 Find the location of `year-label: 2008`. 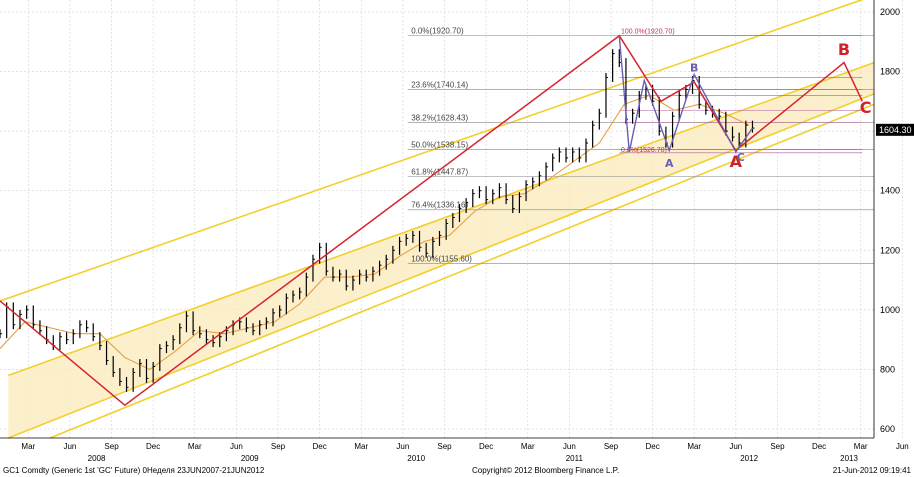

year-label: 2008 is located at coordinates (97, 458).